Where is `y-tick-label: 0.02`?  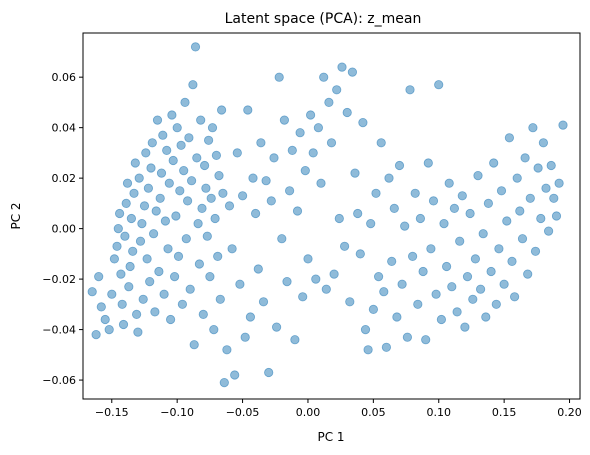 y-tick-label: 0.02 is located at coordinates (64, 178).